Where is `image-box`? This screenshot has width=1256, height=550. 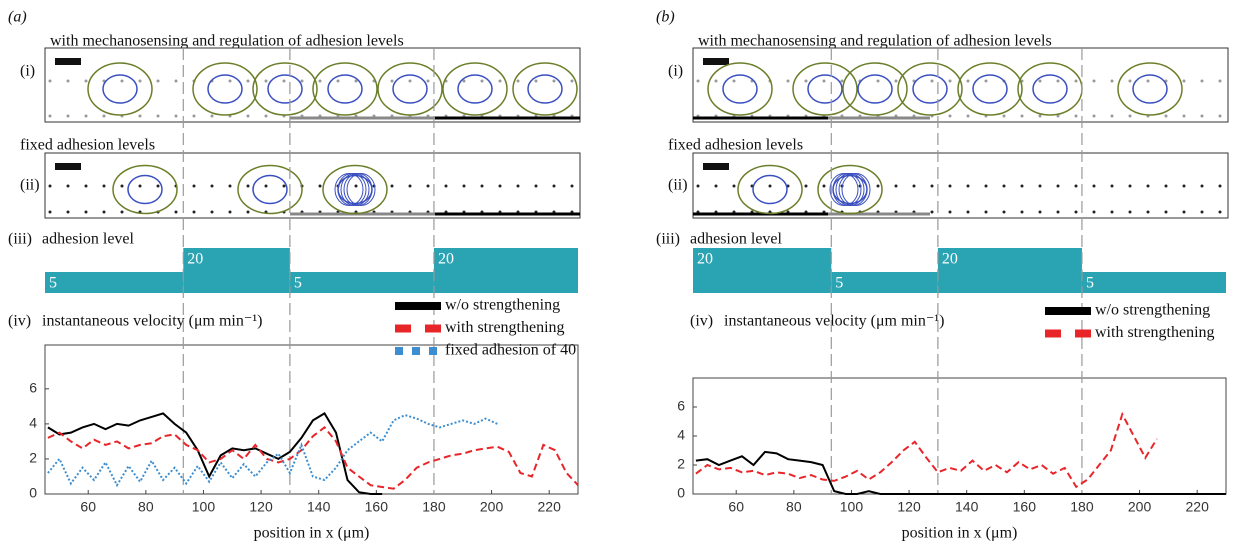 image-box is located at coordinates (312, 185).